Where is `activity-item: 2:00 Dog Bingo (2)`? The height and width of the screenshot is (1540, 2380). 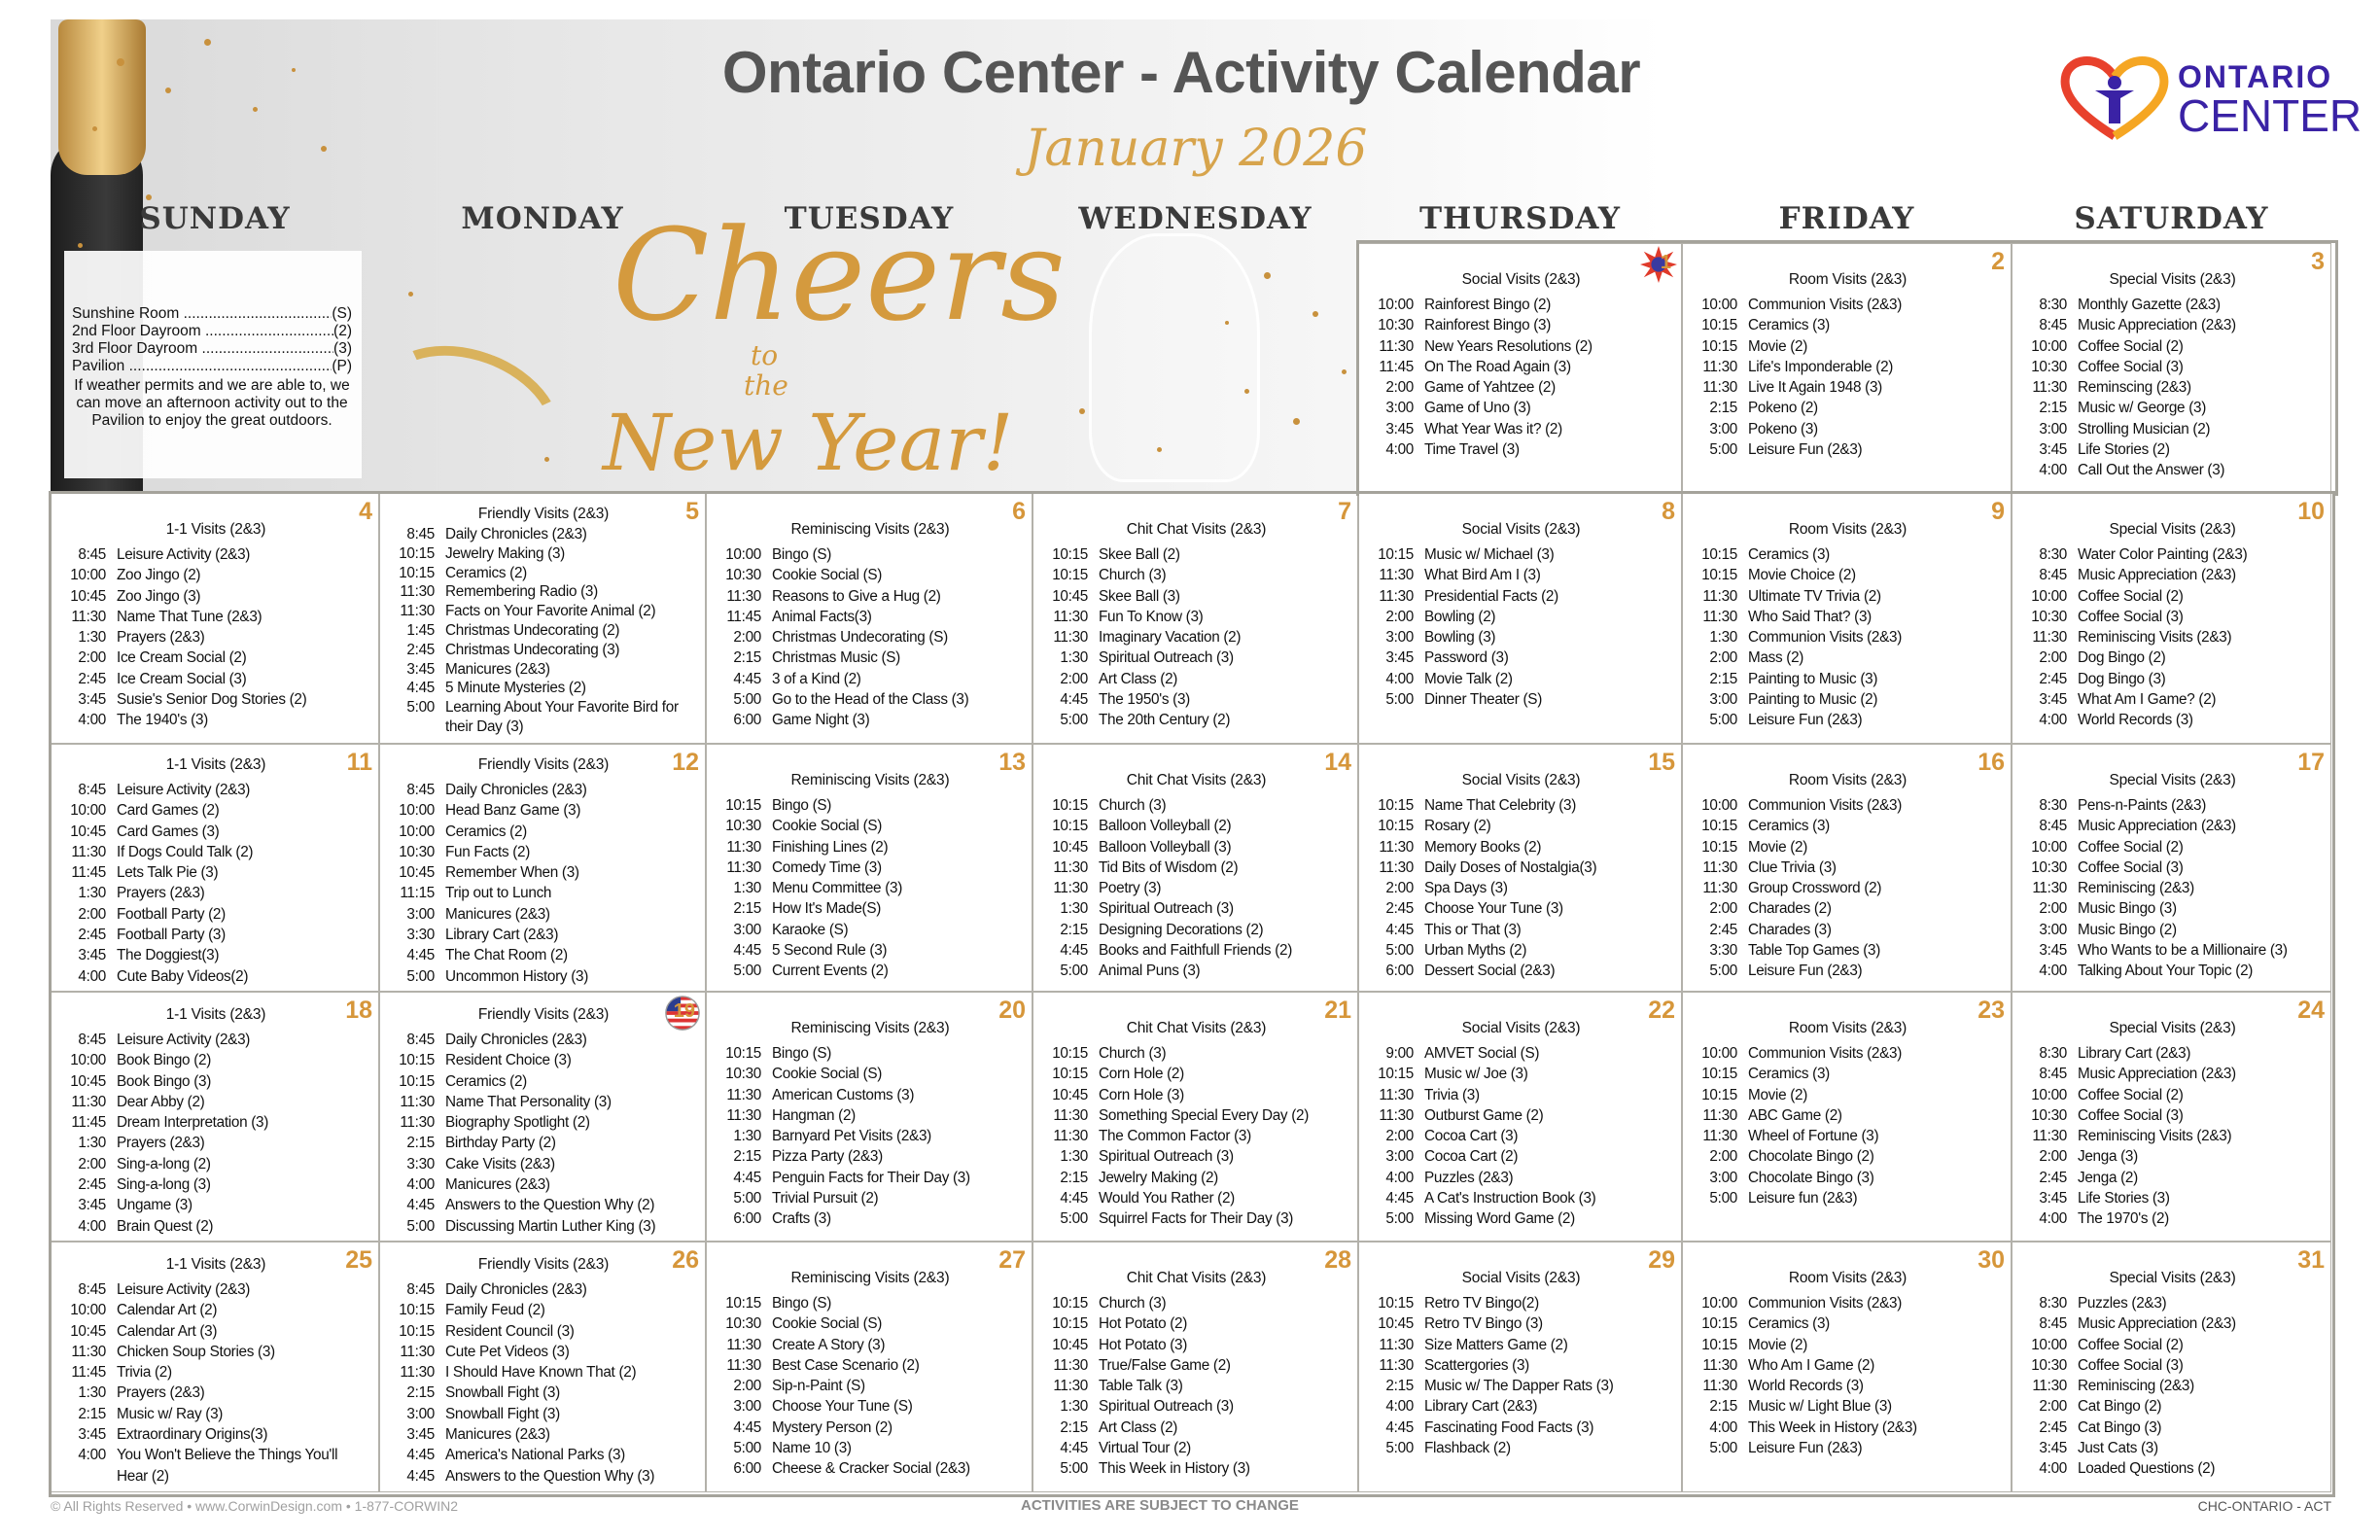
activity-item: 2:00 Dog Bingo (2) is located at coordinates (2172, 658).